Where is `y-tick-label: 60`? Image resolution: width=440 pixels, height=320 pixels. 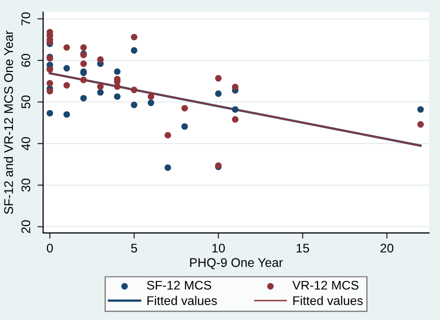 y-tick-label: 60 is located at coordinates (25, 60).